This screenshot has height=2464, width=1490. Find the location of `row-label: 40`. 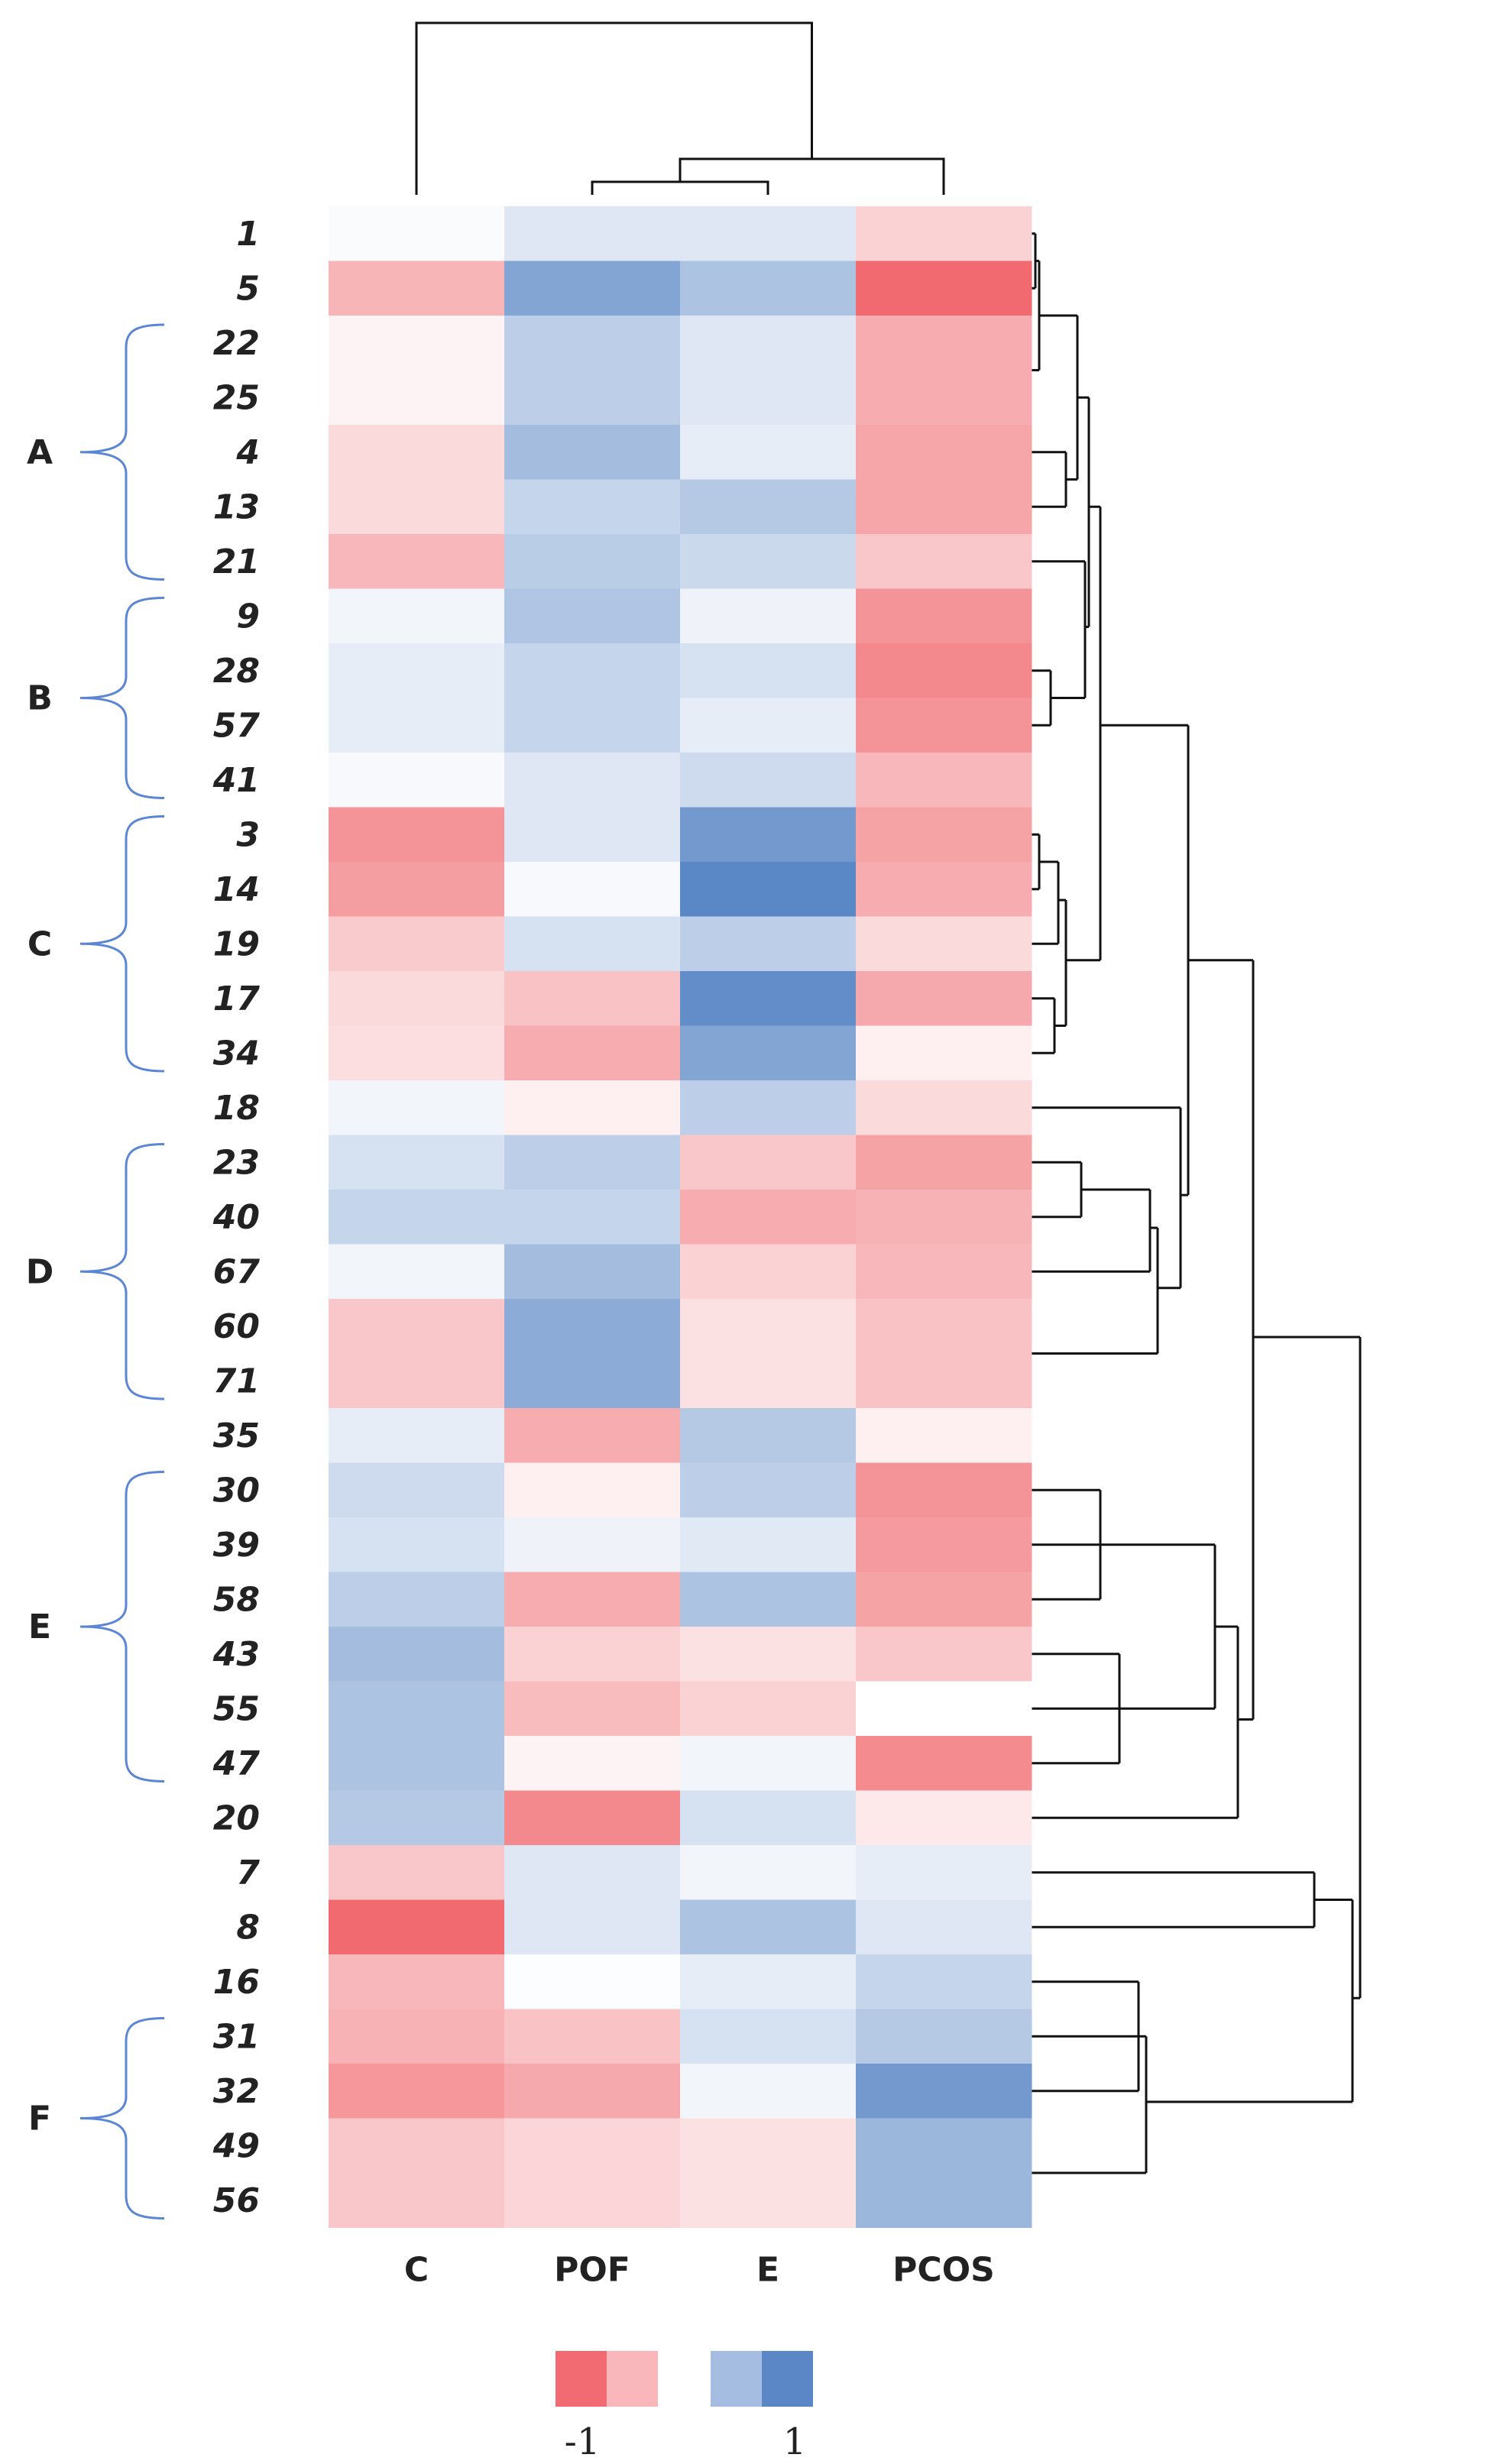

row-label: 40 is located at coordinates (236, 1217).